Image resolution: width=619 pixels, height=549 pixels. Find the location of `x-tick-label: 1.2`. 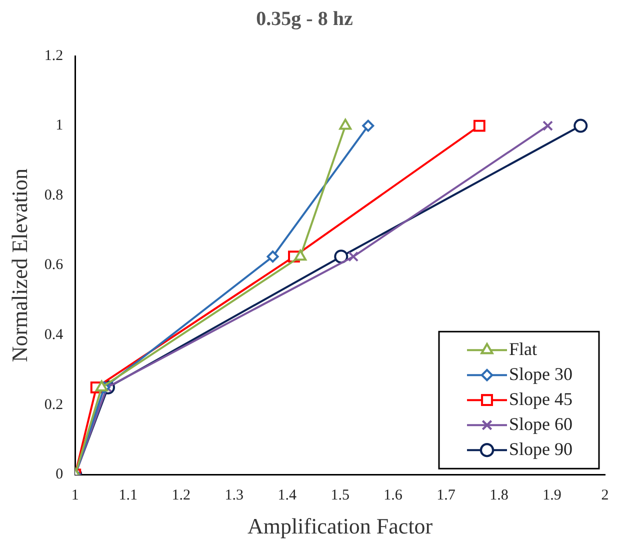

x-tick-label: 1.2 is located at coordinates (181, 496).